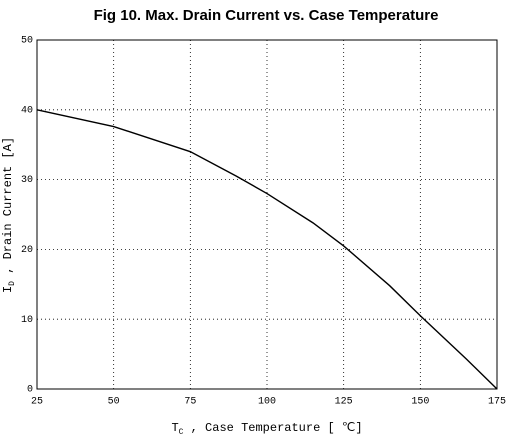 This screenshot has height=445, width=532. I want to click on x-tick-label: 100, so click(267, 402).